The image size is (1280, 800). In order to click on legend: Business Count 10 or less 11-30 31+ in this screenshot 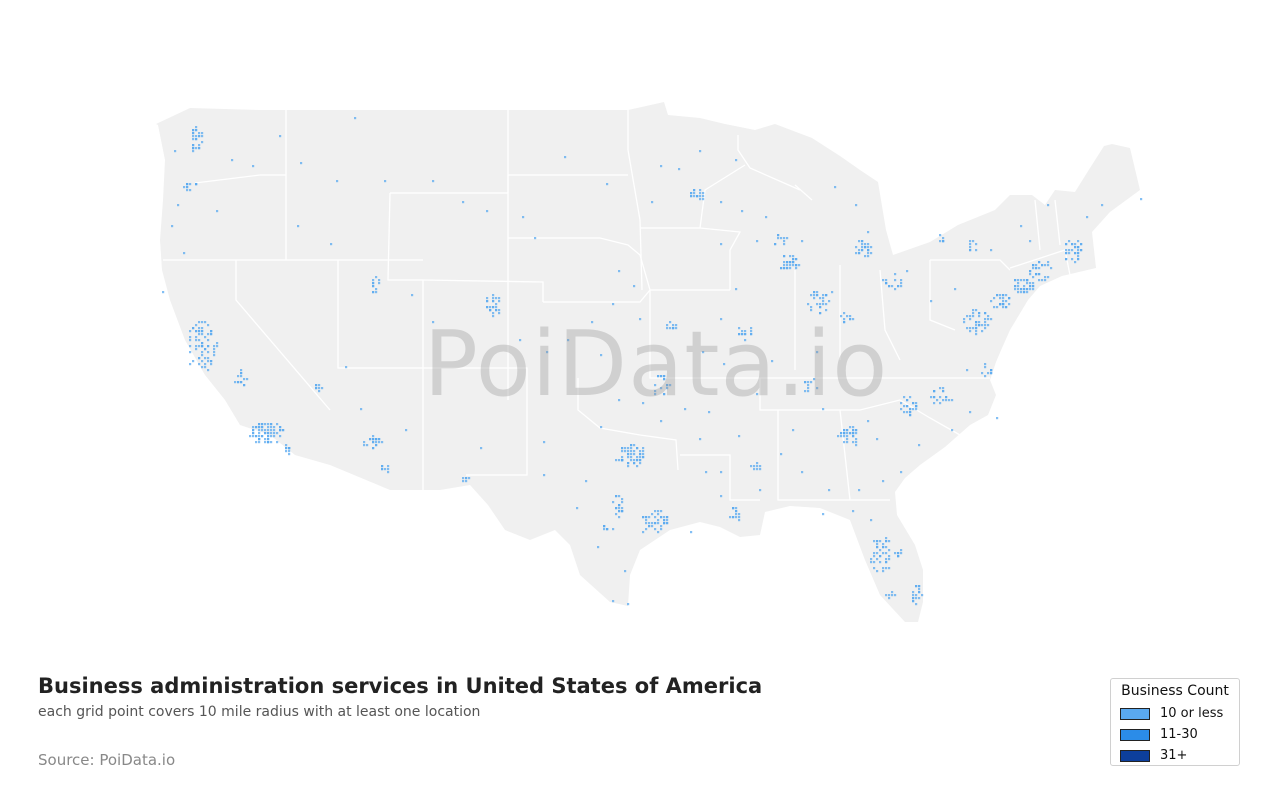, I will do `click(1175, 722)`.